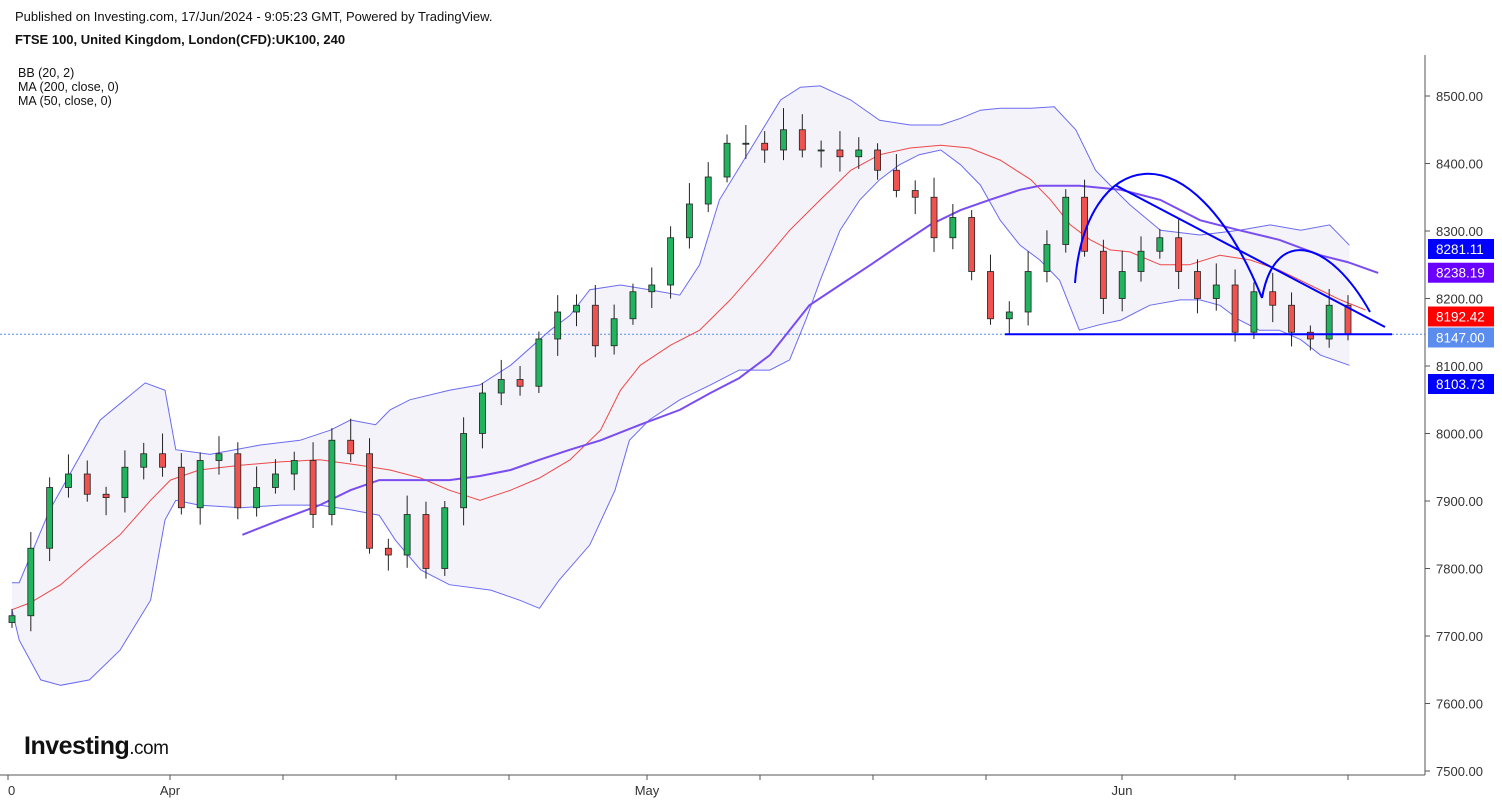 The image size is (1502, 805). Describe the element at coordinates (1459, 299) in the screenshot. I see `y-tick-label: 8200.00` at that location.